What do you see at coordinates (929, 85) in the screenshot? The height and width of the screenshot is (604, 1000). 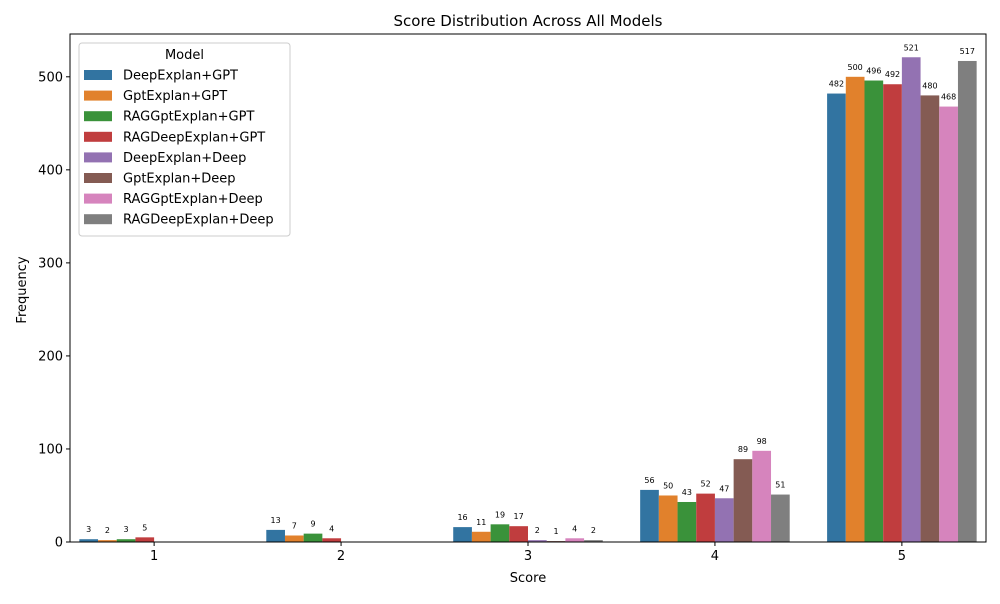 I see `bar-value-label: 480` at bounding box center [929, 85].